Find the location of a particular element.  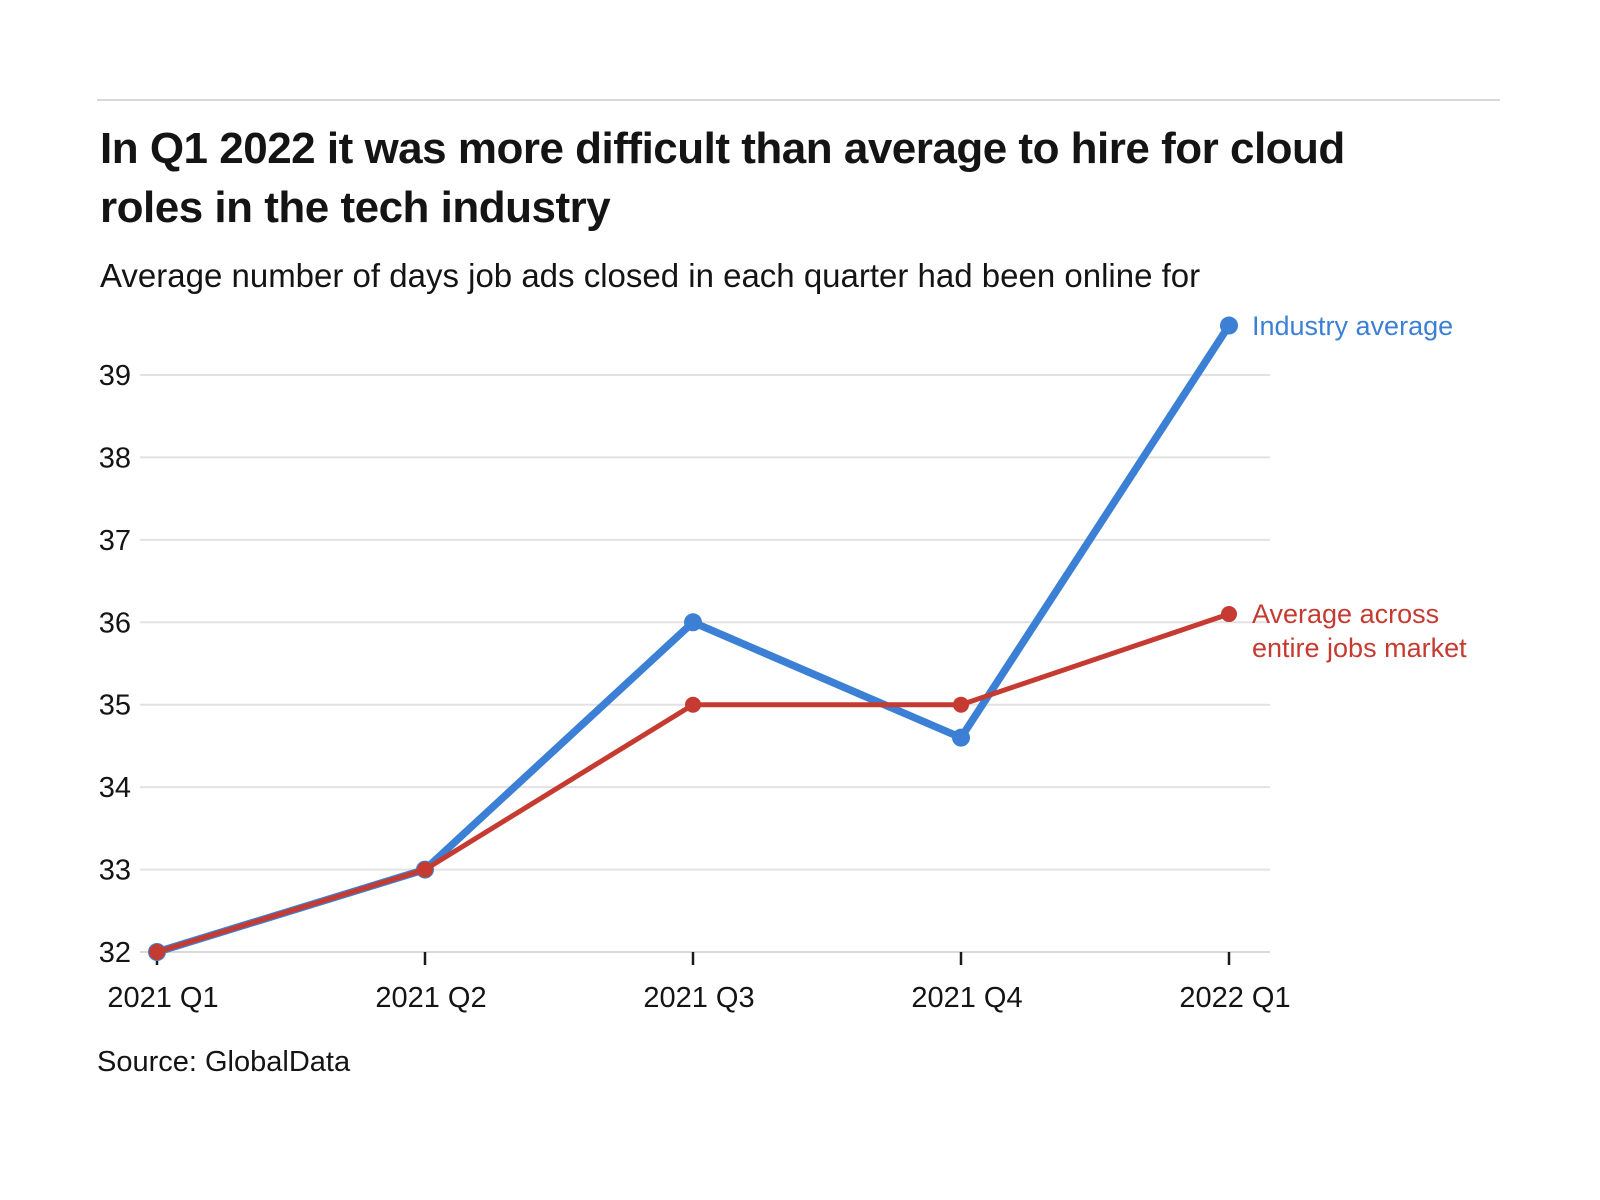

y-axis-label-35: 35 is located at coordinates (115, 706).